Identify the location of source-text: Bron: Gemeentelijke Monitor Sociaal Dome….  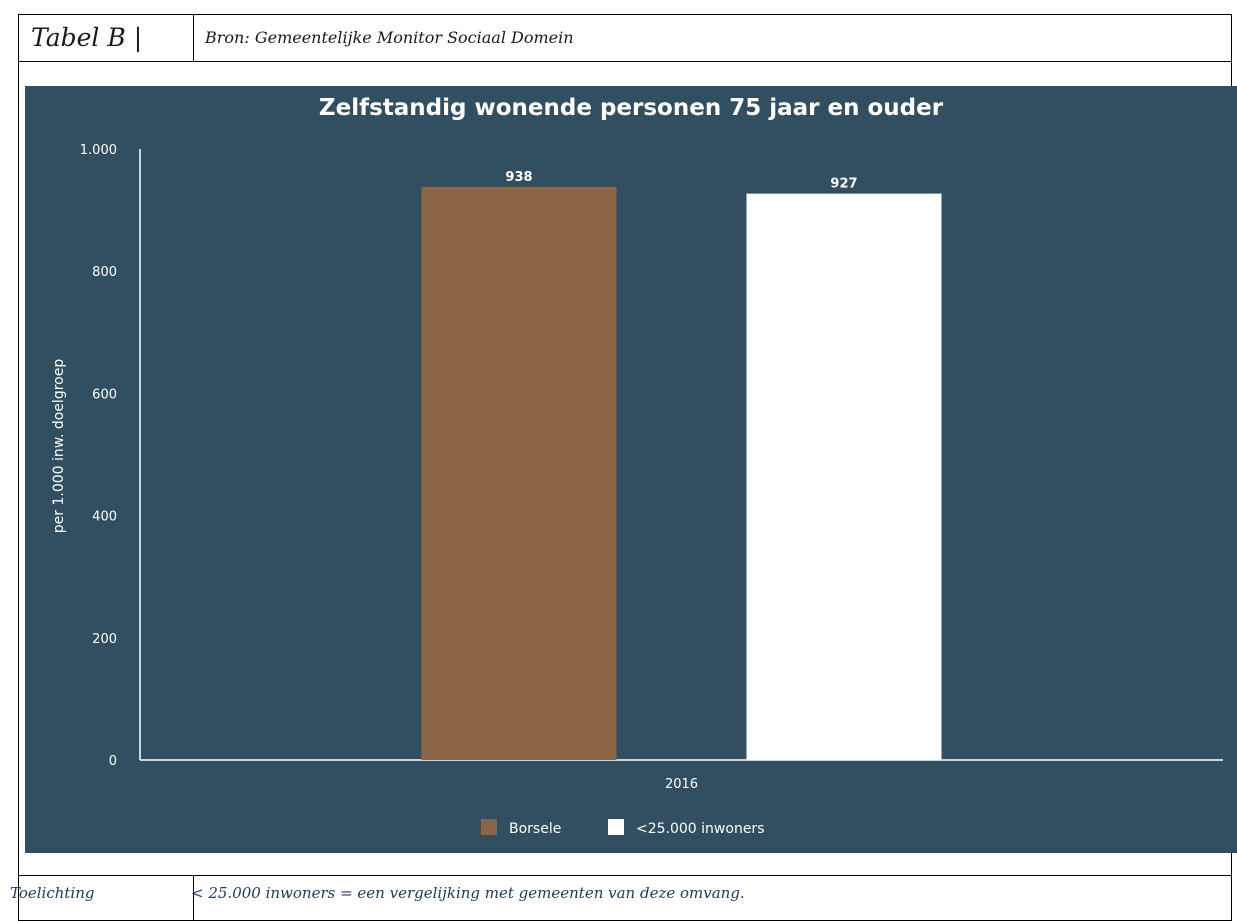
(389, 37).